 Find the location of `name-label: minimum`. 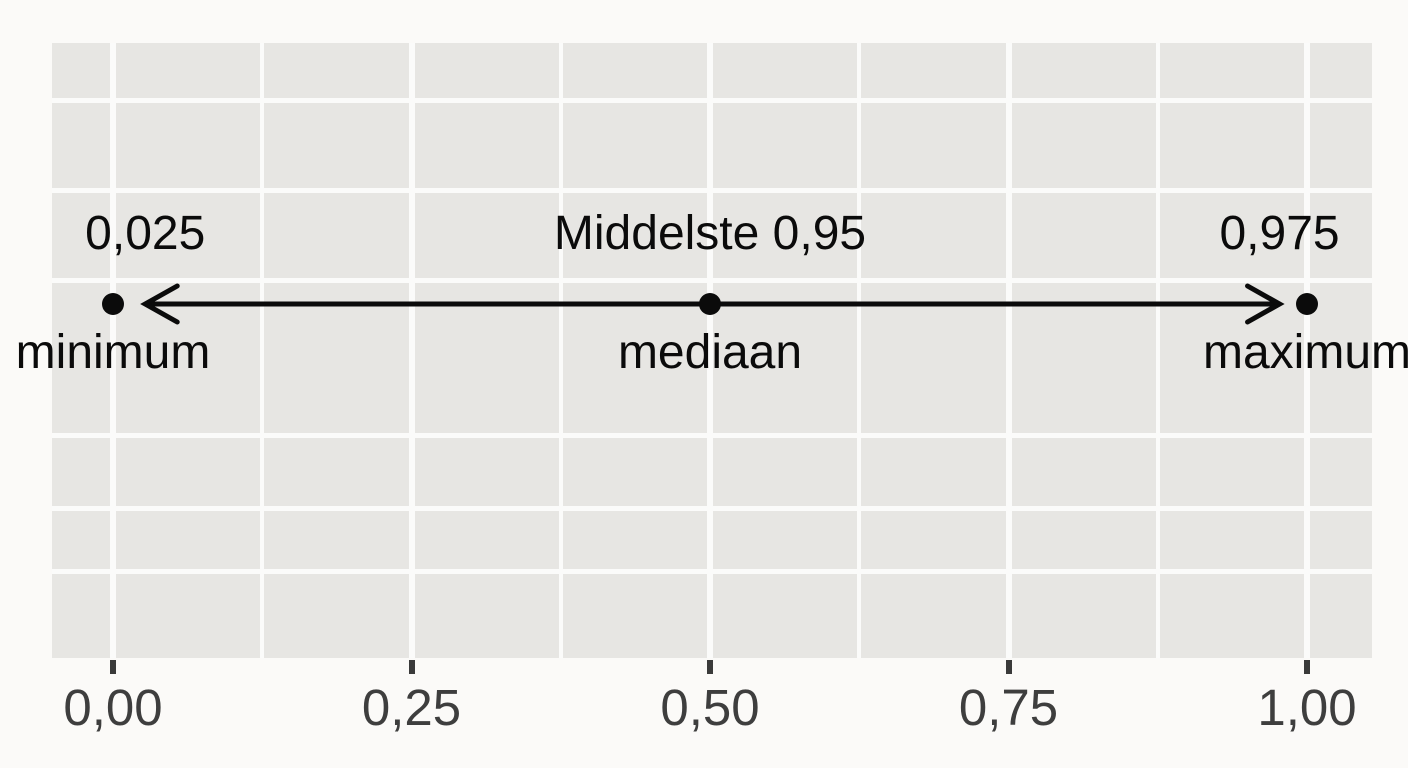

name-label: minimum is located at coordinates (113, 352).